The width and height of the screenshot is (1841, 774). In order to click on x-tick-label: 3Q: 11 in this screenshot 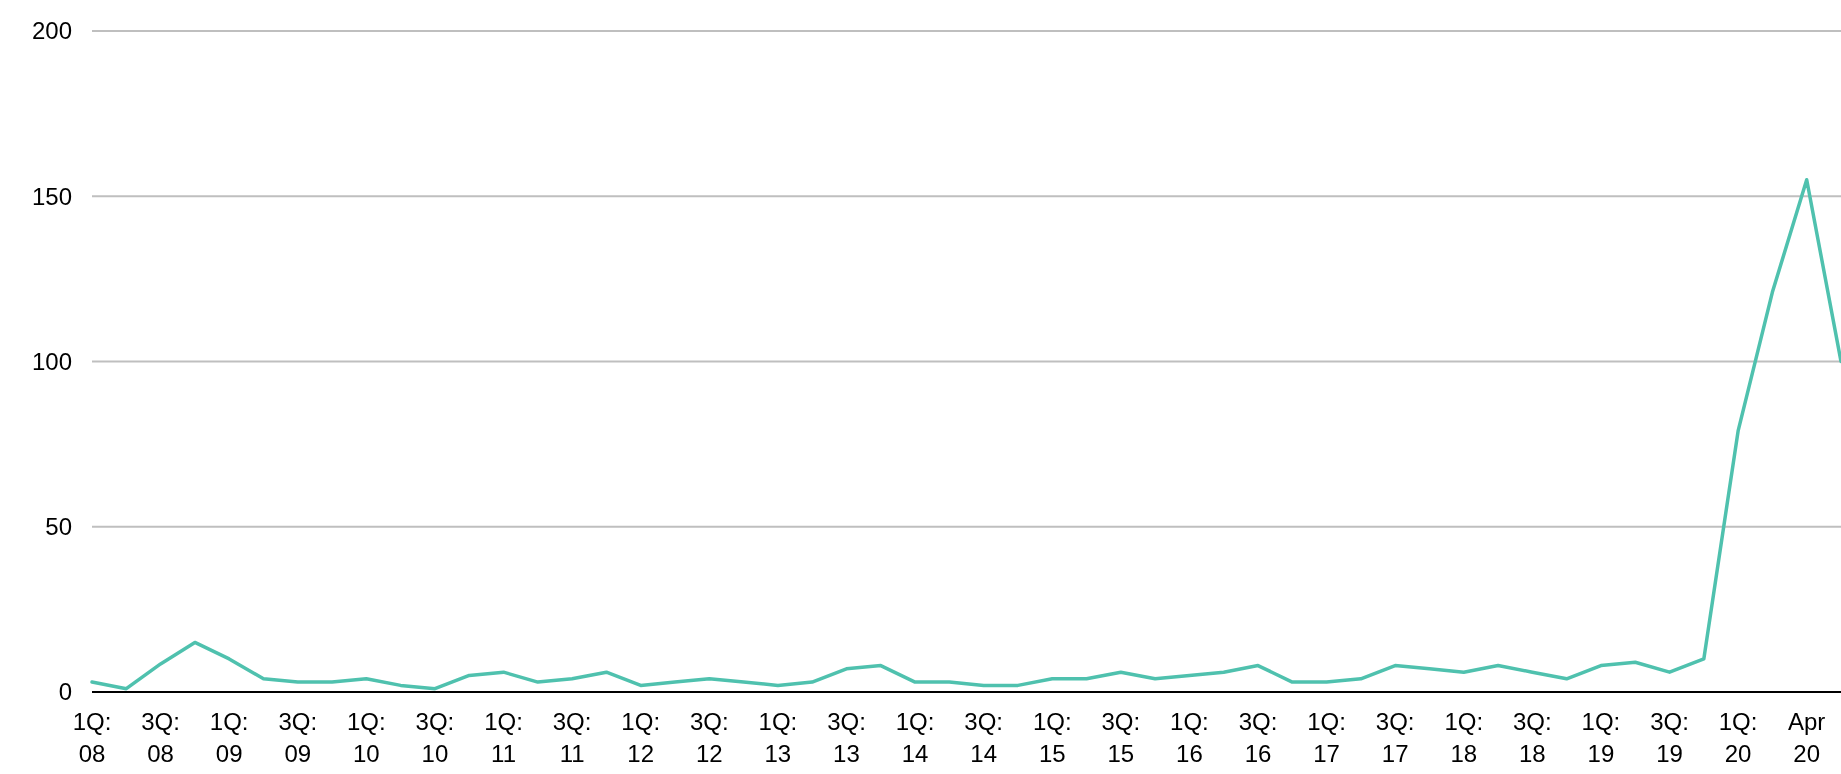, I will do `click(572, 737)`.